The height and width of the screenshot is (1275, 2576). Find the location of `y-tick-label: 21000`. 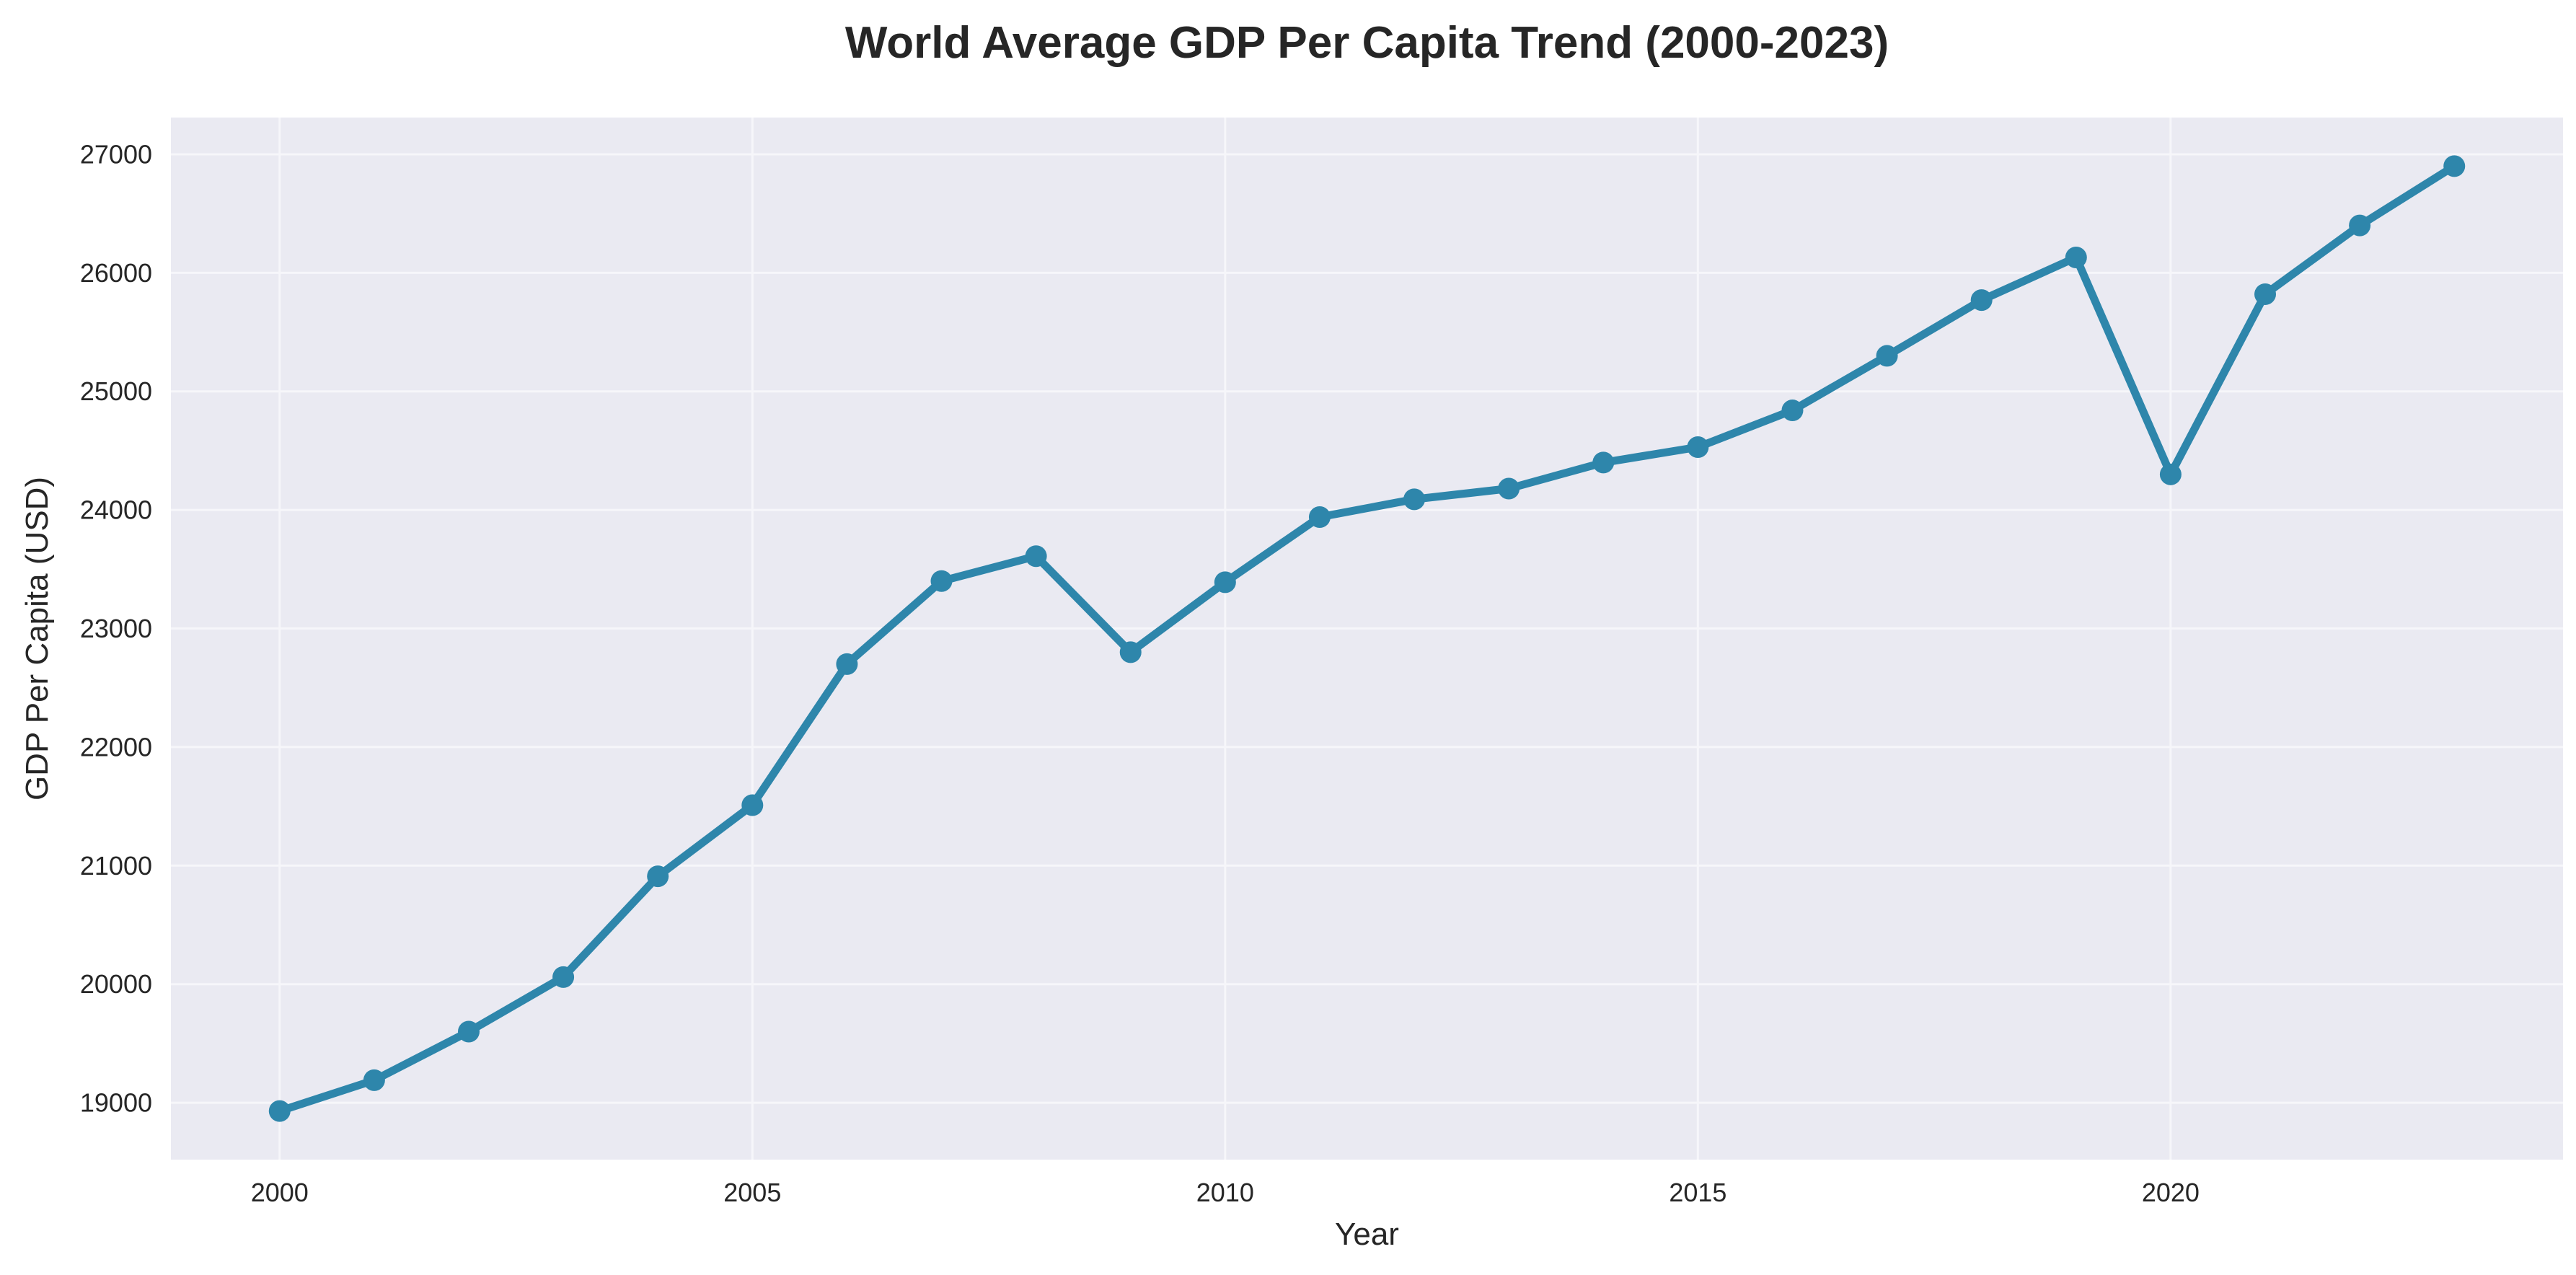

y-tick-label: 21000 is located at coordinates (116, 866).